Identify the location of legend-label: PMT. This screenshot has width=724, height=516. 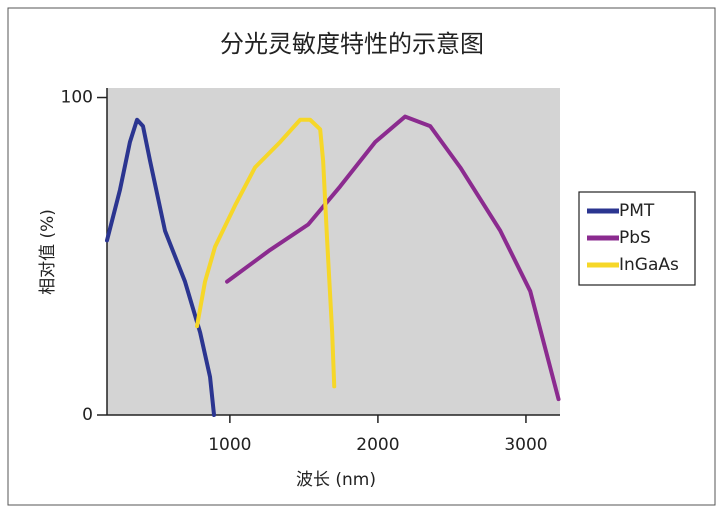
(637, 211).